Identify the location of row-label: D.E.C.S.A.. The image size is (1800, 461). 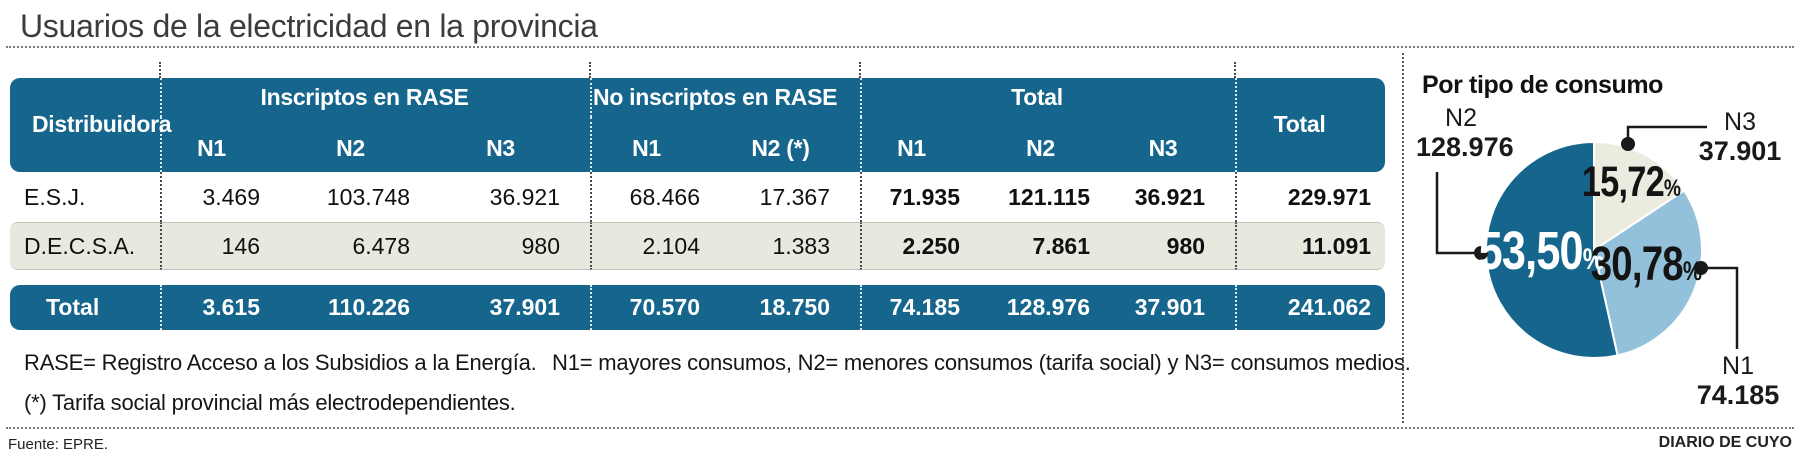
(85, 246).